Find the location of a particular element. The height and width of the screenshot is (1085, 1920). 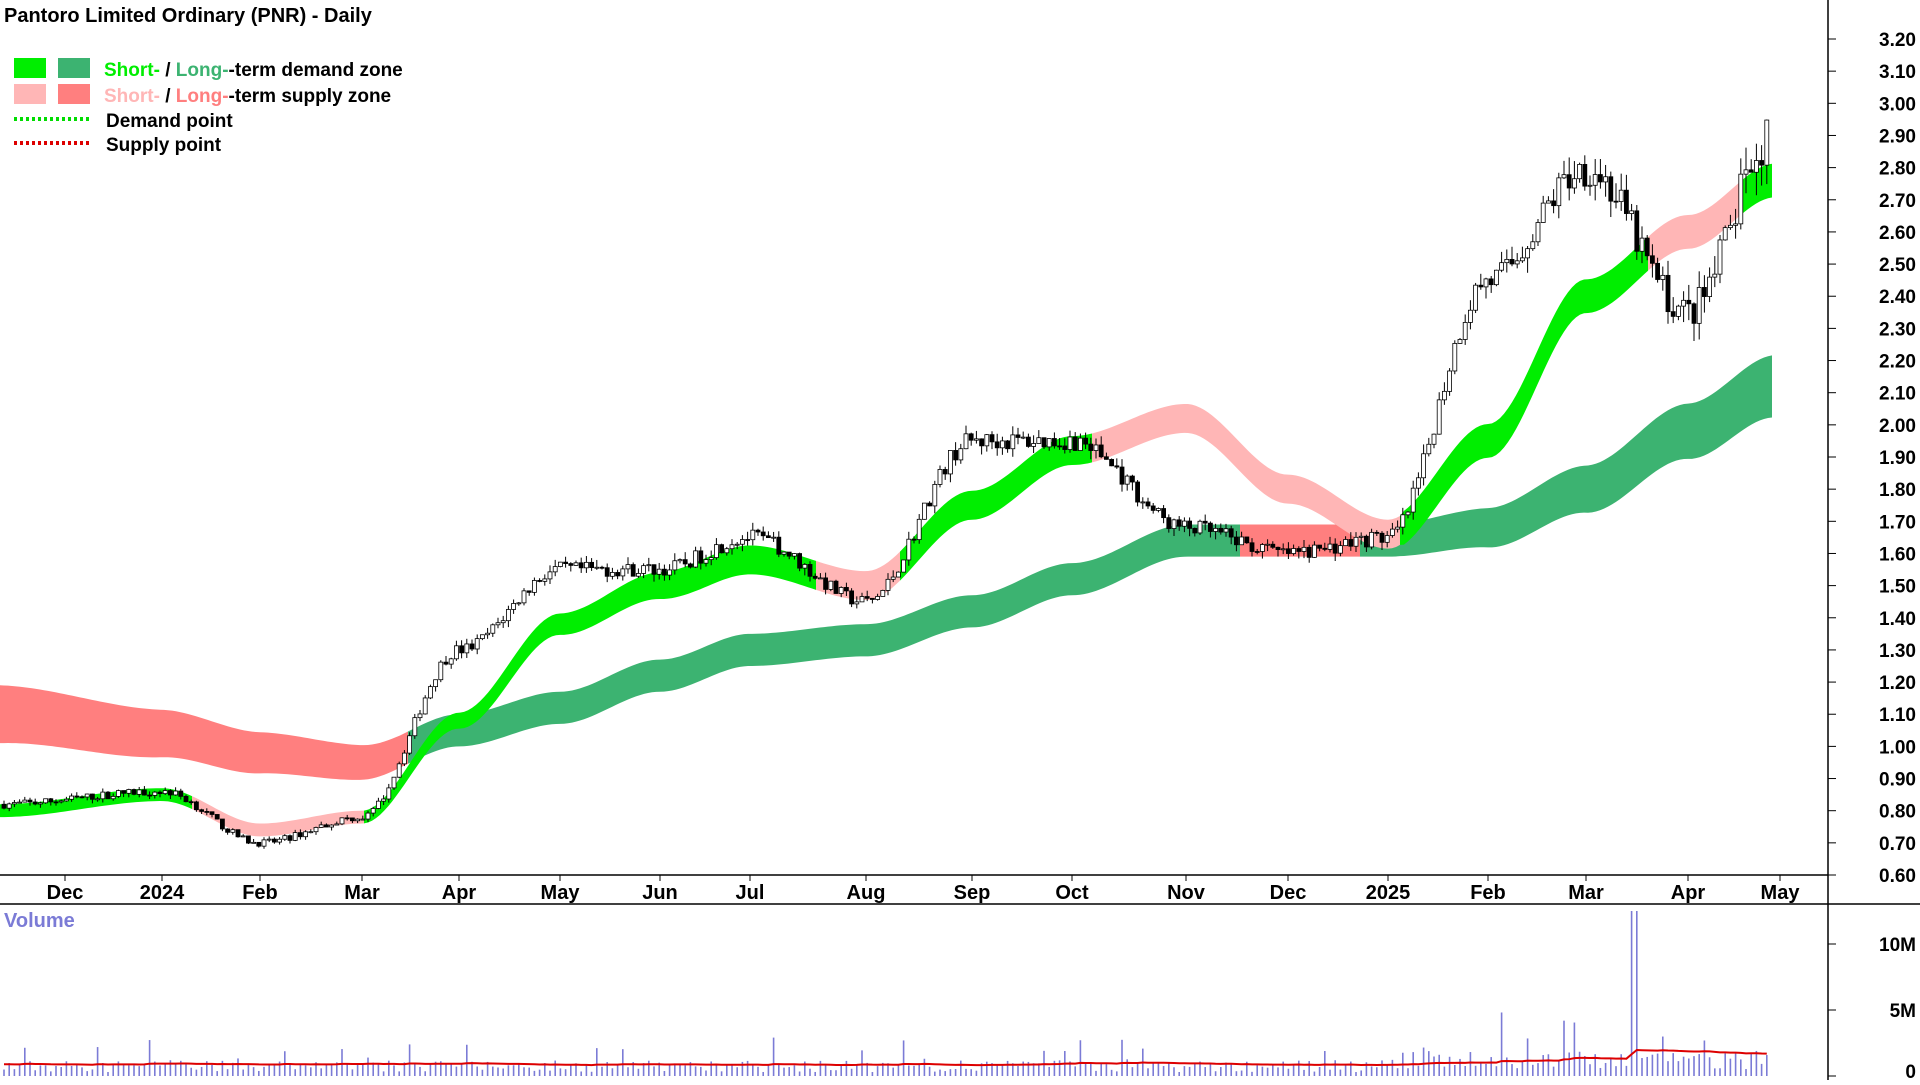

volume-tick-label: 0 is located at coordinates (1910, 1071).